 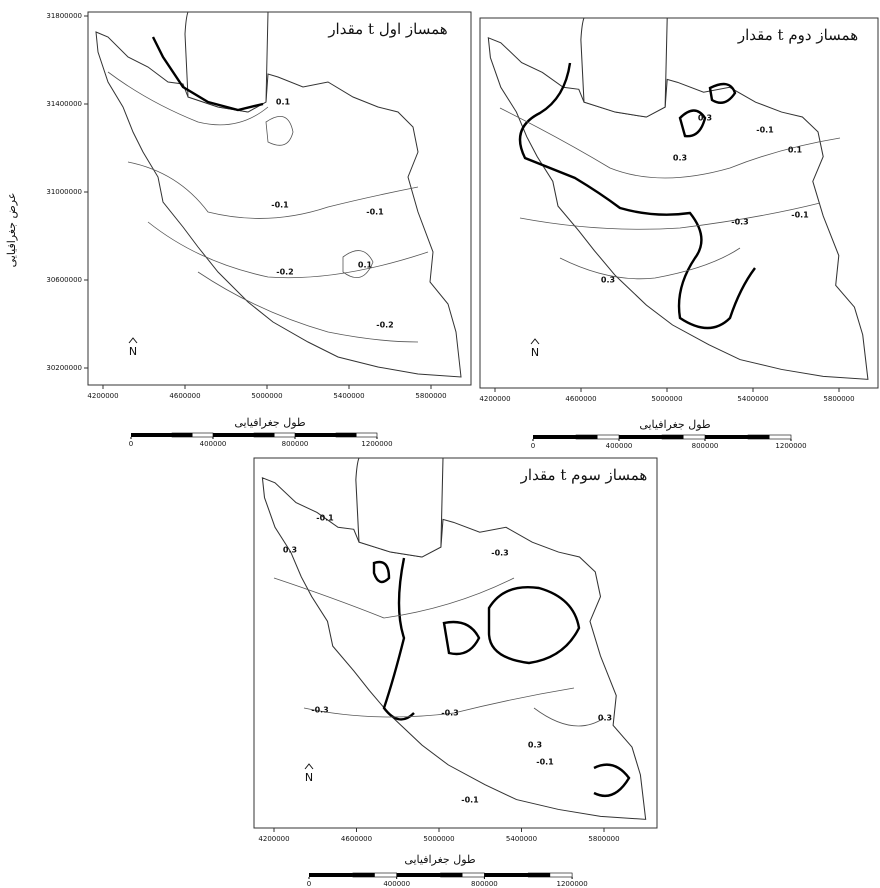 What do you see at coordinates (64, 368) in the screenshot?
I see `y-tick-label: 30200000` at bounding box center [64, 368].